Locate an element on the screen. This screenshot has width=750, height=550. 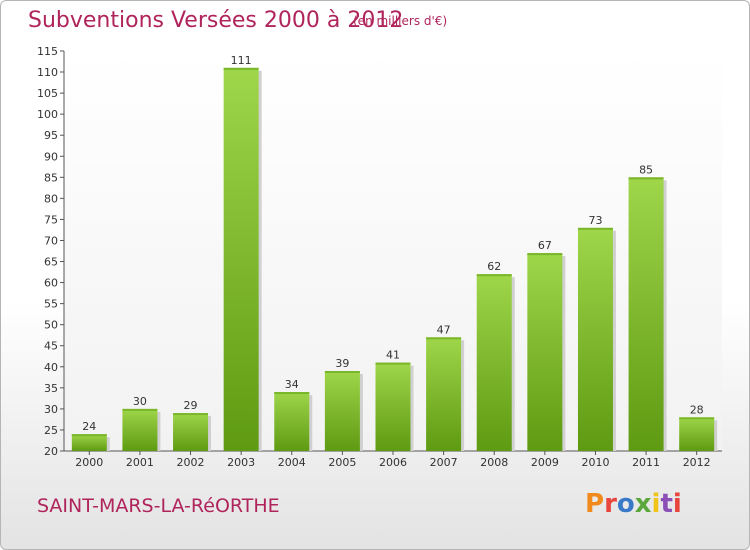
x-tick-label: 2006 is located at coordinates (393, 462).